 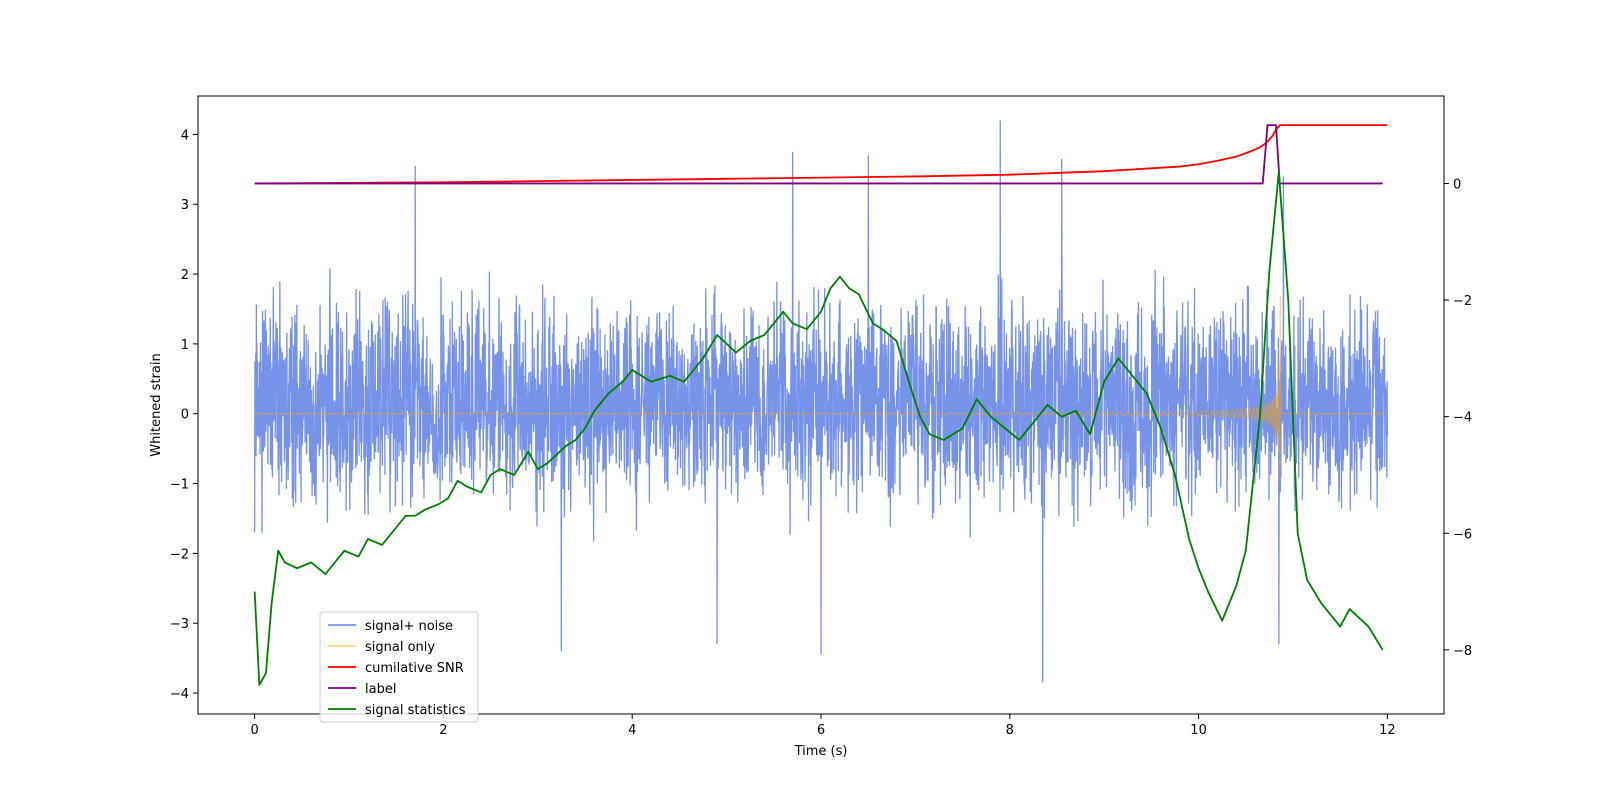 I want to click on legend-box, so click(x=399, y=667).